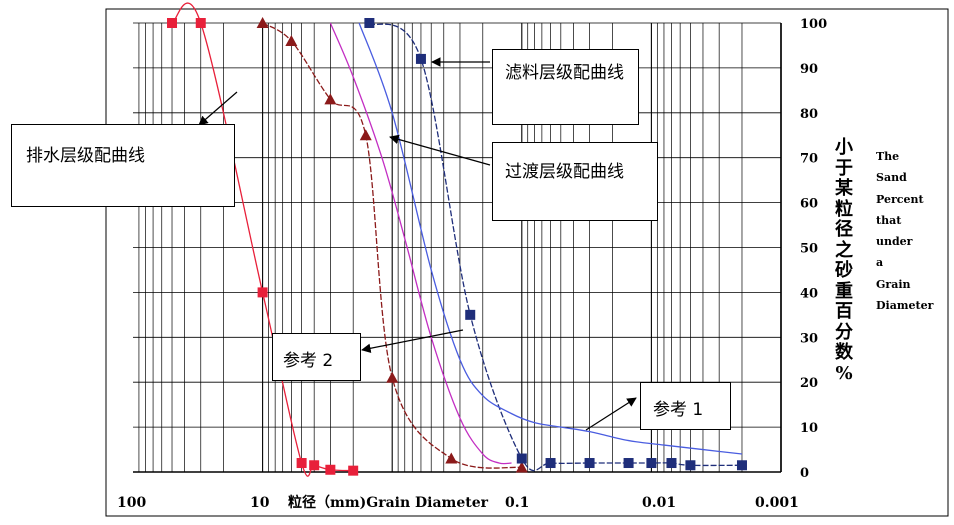  Describe the element at coordinates (123, 165) in the screenshot. I see `annotation-drainage-layer: 排水层级配曲线` at that location.